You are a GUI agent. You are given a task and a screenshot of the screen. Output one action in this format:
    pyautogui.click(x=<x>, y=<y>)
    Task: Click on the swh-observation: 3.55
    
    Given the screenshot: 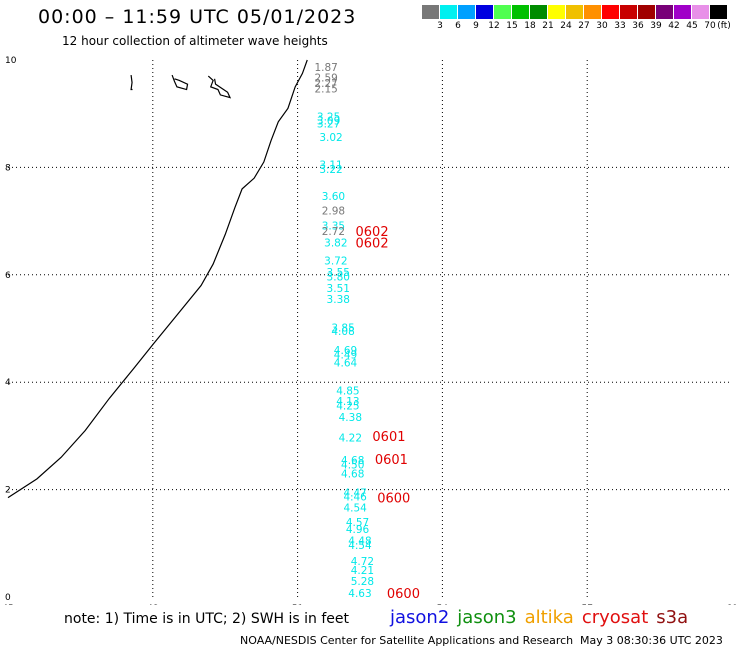 What is the action you would take?
    pyautogui.click(x=338, y=273)
    